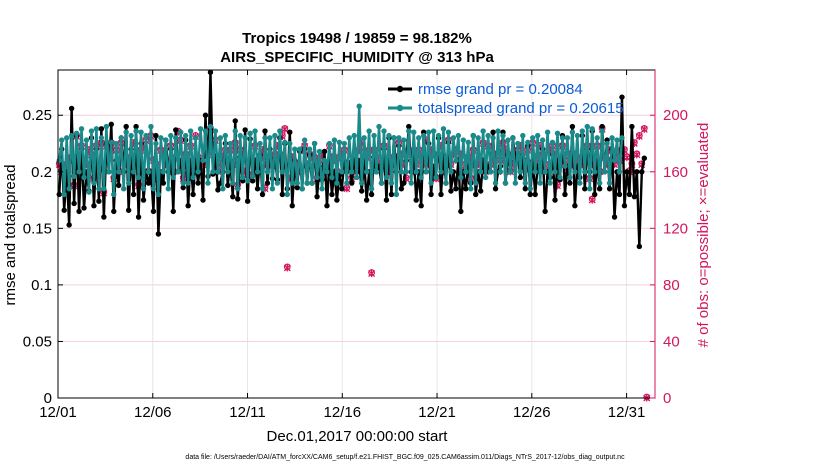 The width and height of the screenshot is (830, 470). What do you see at coordinates (675, 115) in the screenshot?
I see `y-tick-label-right: 200` at bounding box center [675, 115].